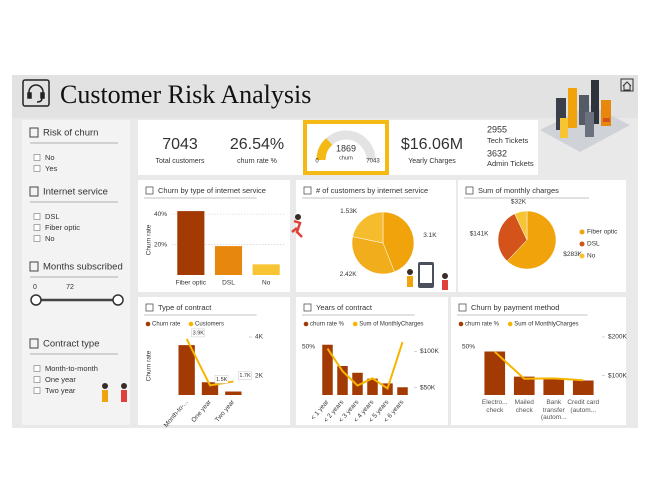 This screenshot has height=503, width=650. Describe the element at coordinates (372, 190) in the screenshot. I see `chart-title: # of customers by internet service` at that location.